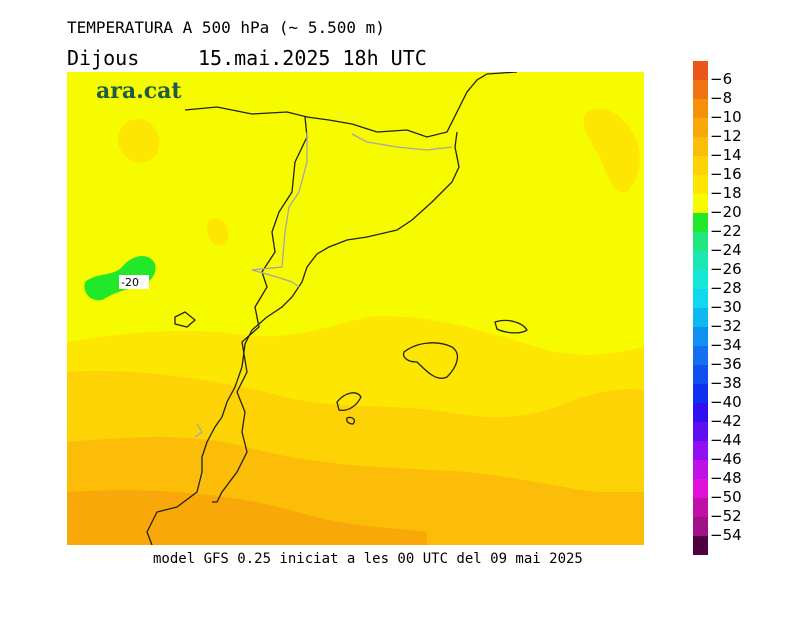 The width and height of the screenshot is (800, 617). Describe the element at coordinates (726, 402) in the screenshot. I see `legend-label: −40` at that location.